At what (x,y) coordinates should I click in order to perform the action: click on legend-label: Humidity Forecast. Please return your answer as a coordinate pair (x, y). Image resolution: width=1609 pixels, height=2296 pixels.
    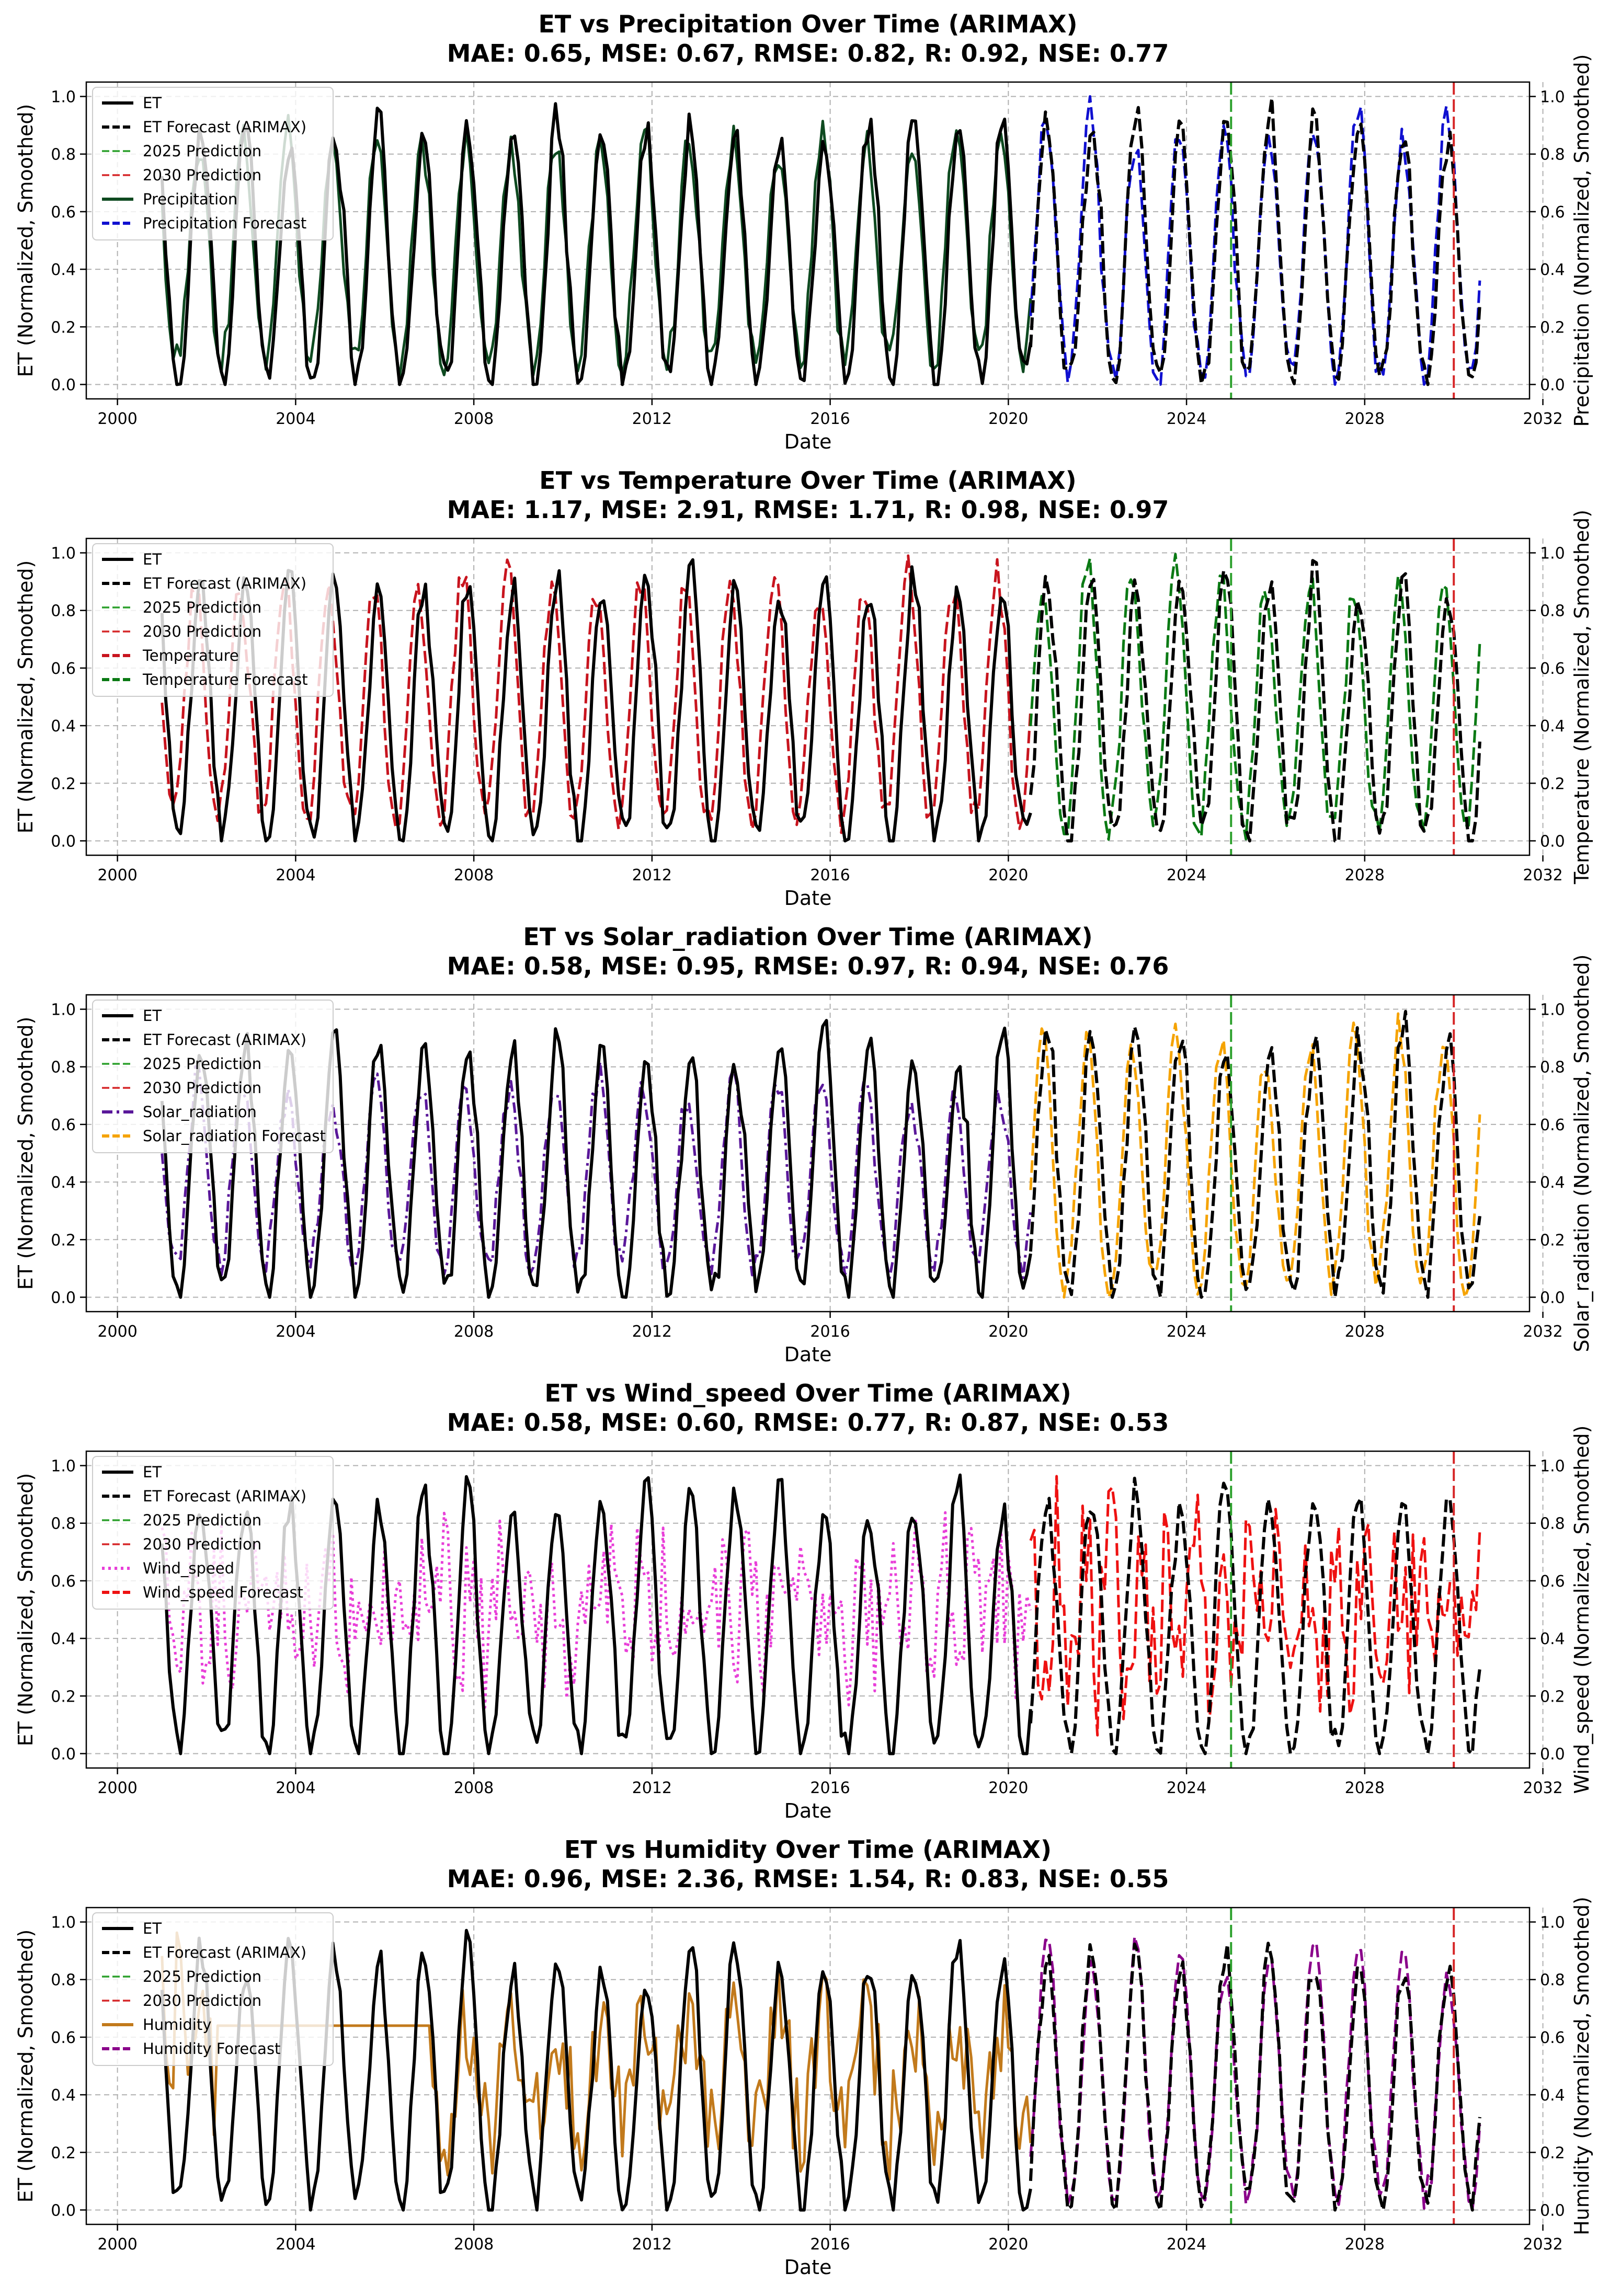
    Looking at the image, I should click on (211, 2049).